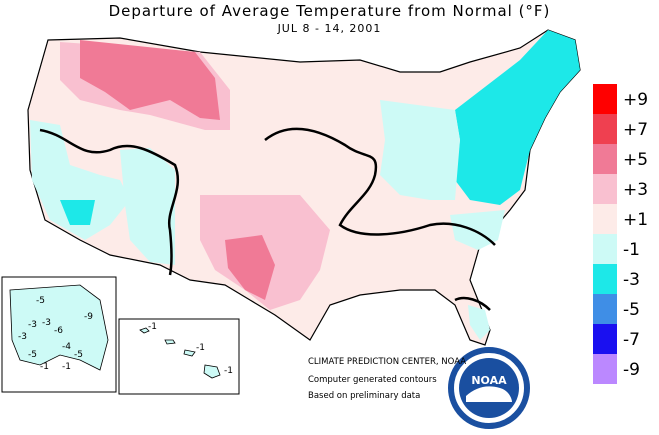  I want to click on cool-anomaly-west-coast, so click(80, 180).